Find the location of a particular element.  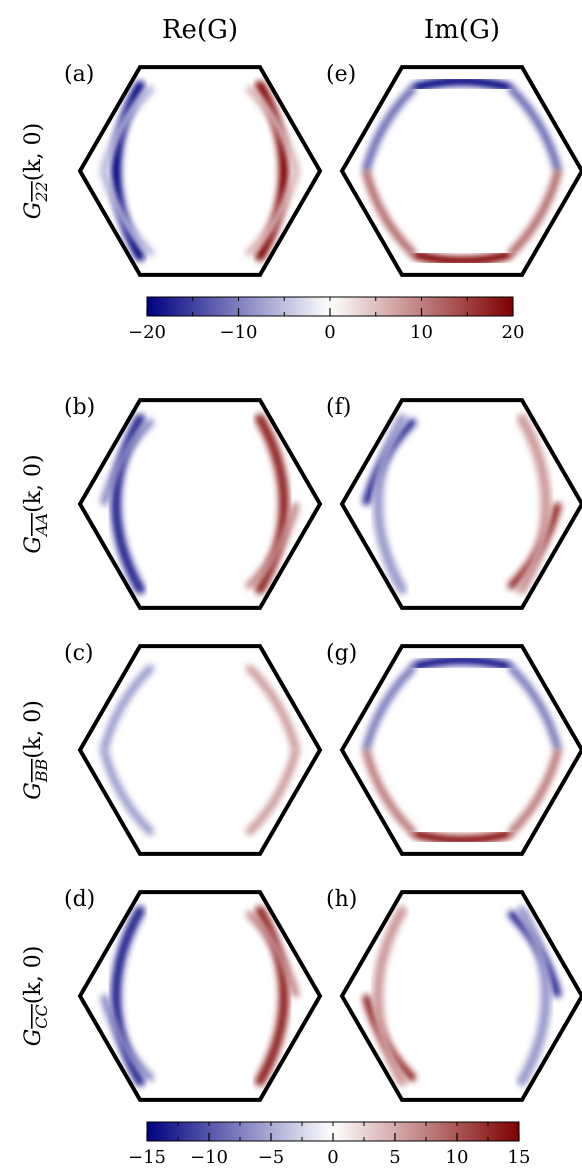

colorbar-tick-label: −5 is located at coordinates (271, 1157).